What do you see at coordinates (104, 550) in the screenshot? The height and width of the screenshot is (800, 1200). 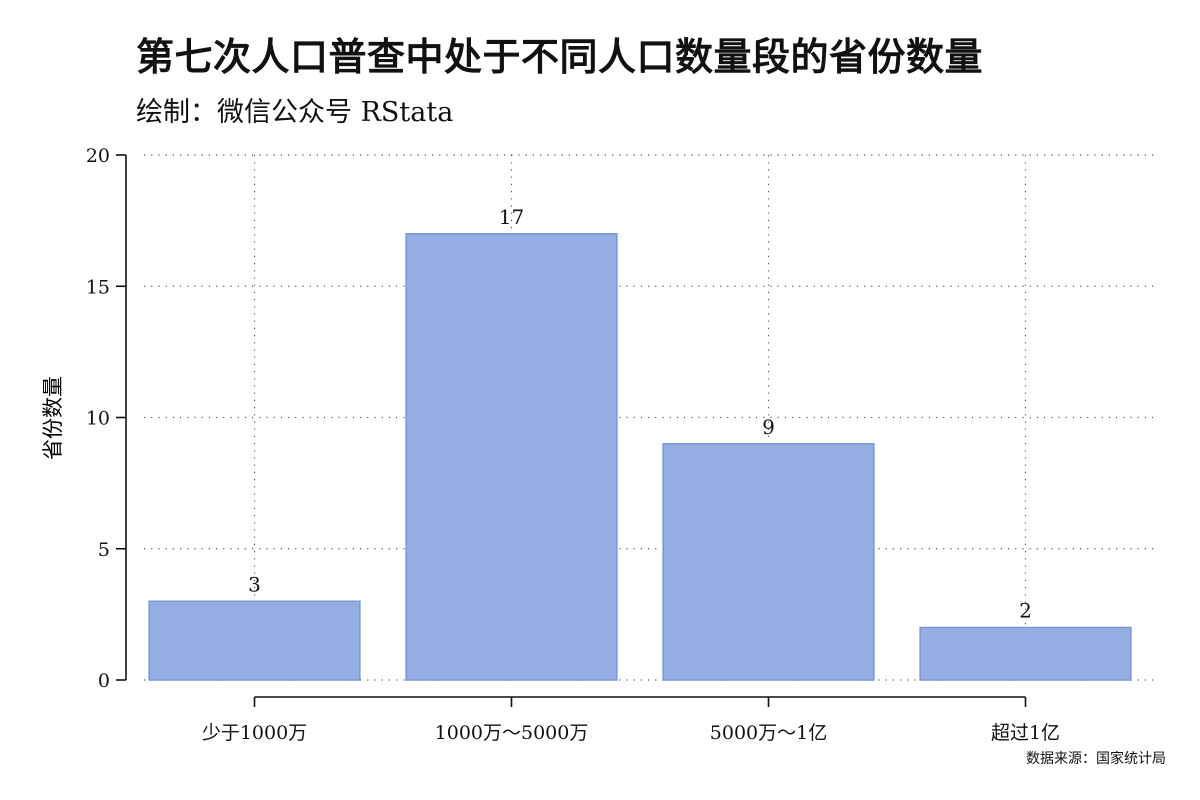 I see `y-tick-label: 5` at bounding box center [104, 550].